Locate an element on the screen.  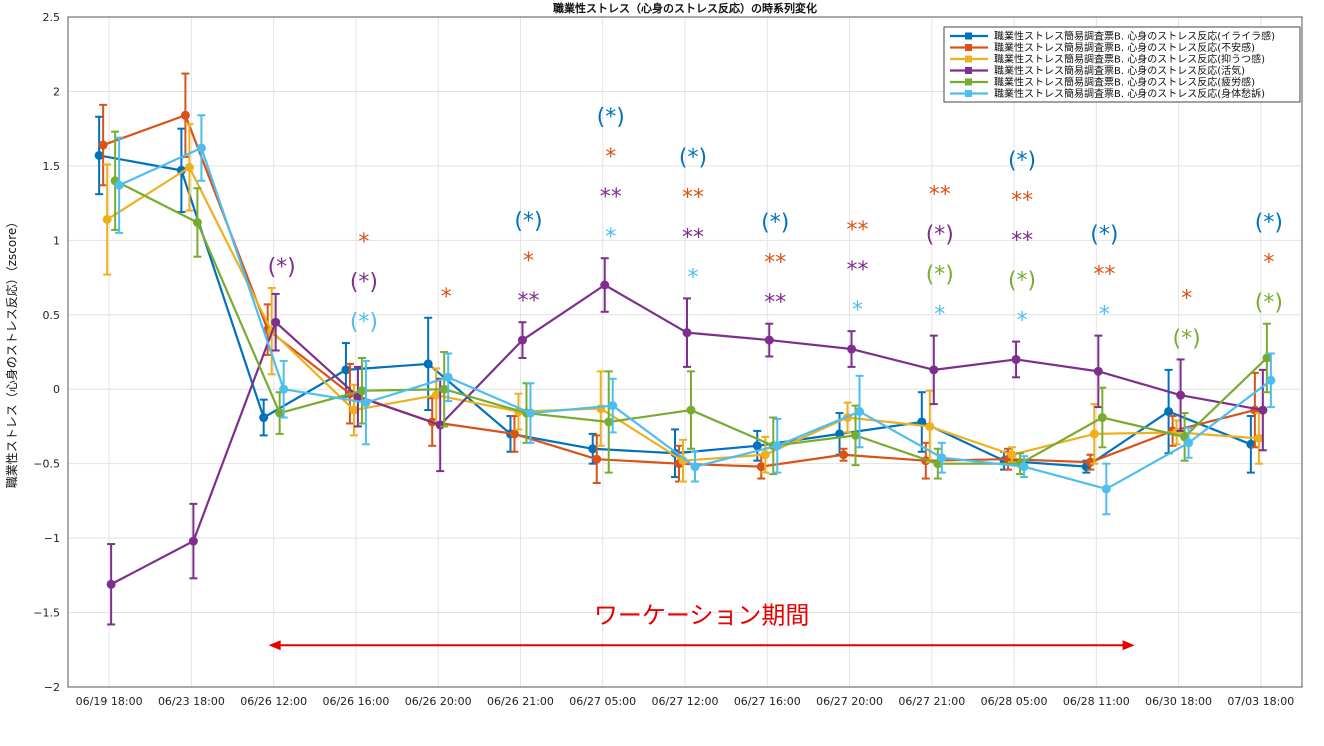
x-tick-label: 06/27 05:00 is located at coordinates (602, 701).